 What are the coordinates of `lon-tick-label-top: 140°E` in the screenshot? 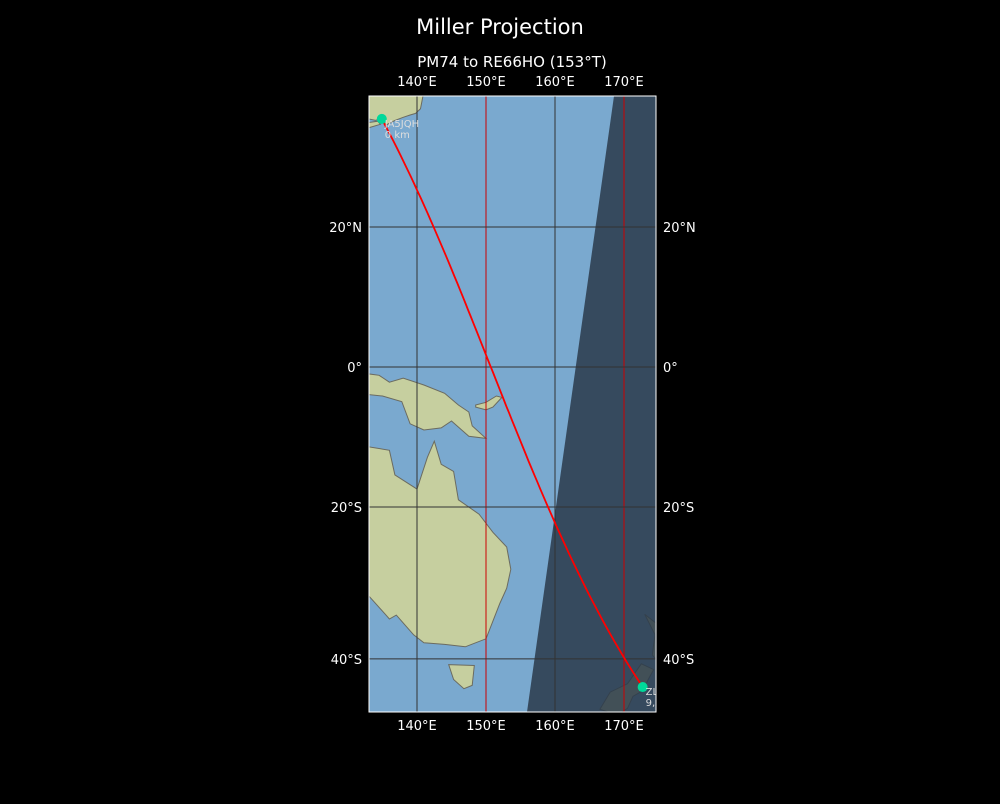 It's located at (417, 82).